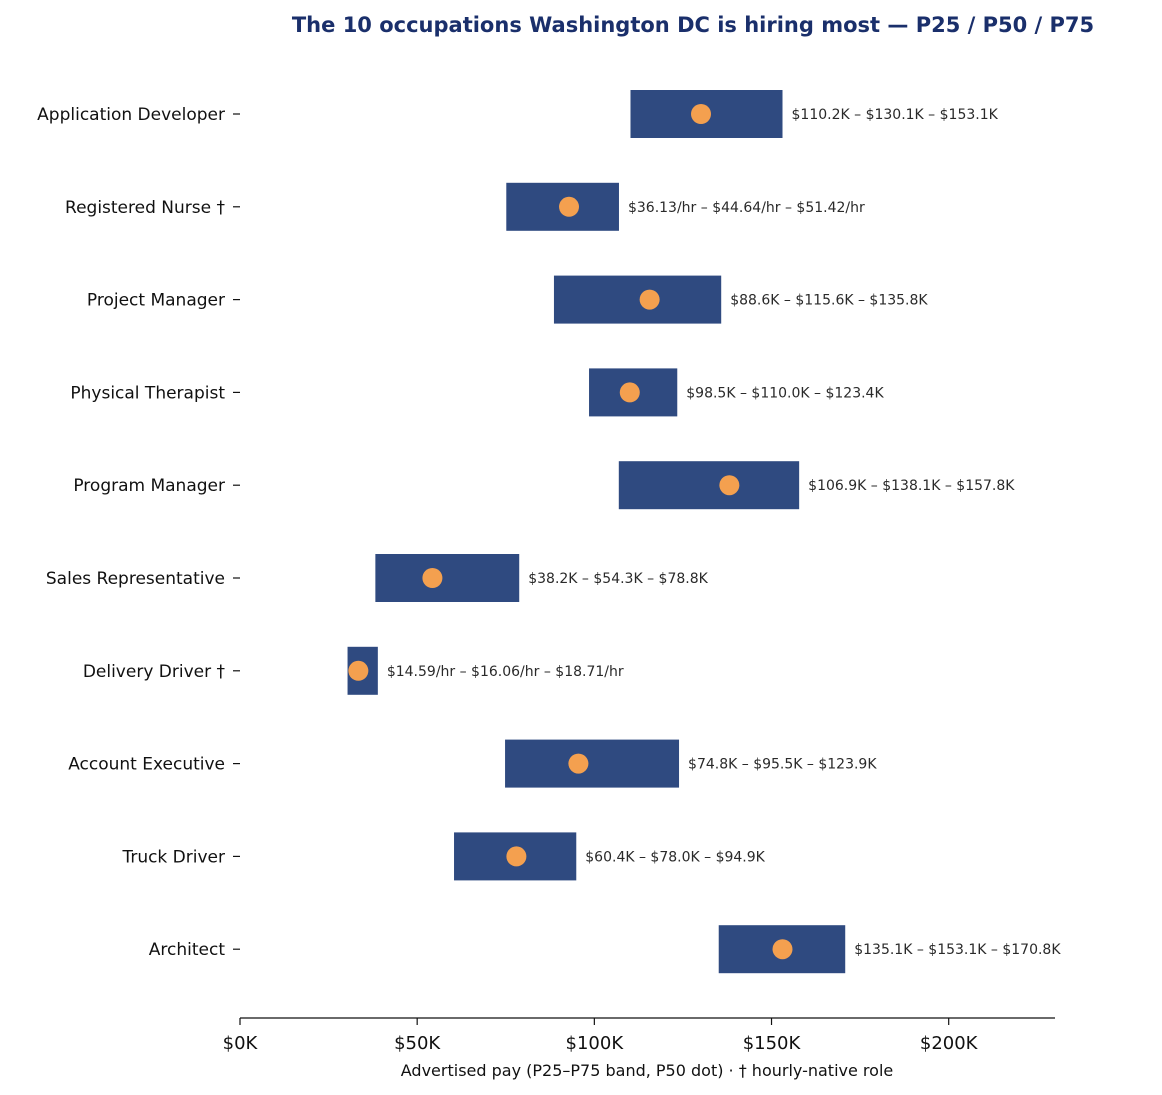 The image size is (1162, 1095). I want to click on y-tick-label: Sales Representative, so click(135, 579).